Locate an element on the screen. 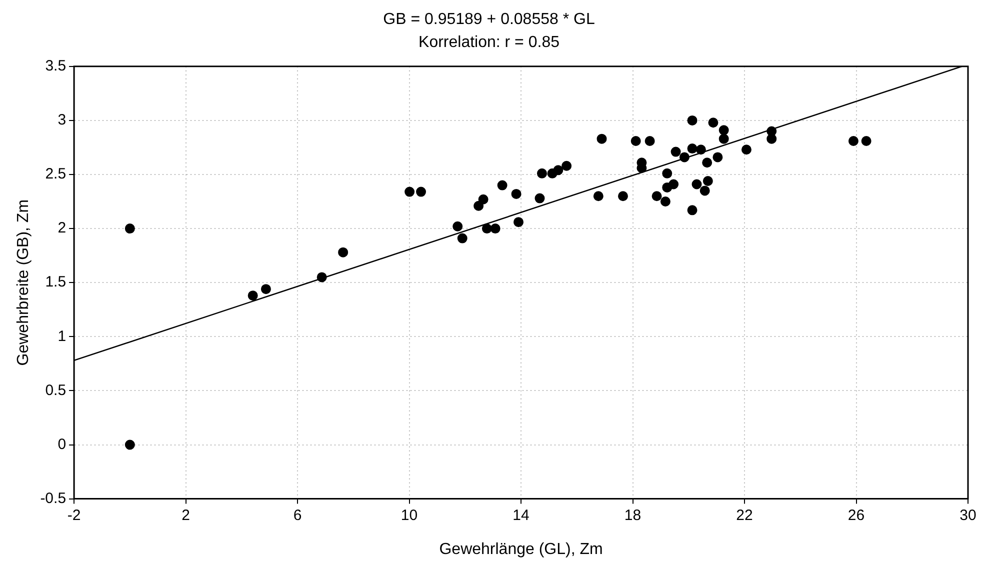 The width and height of the screenshot is (984, 567). x-tick-label: 6 is located at coordinates (297, 515).